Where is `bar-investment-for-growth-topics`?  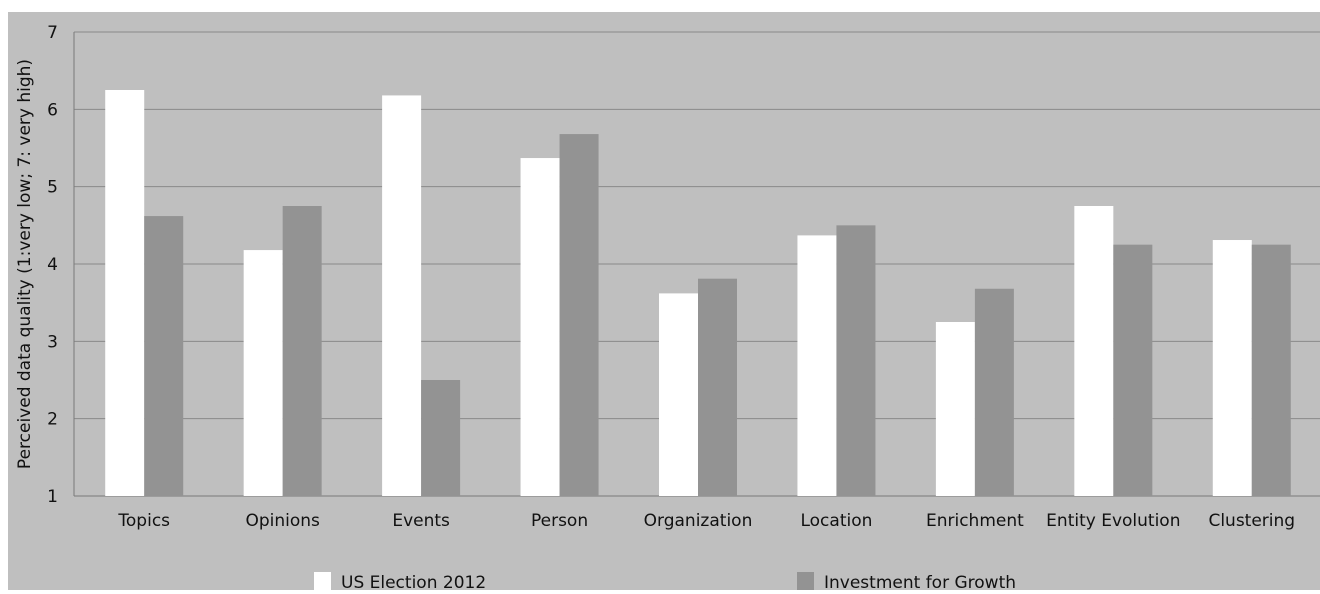
bar-investment-for-growth-topics is located at coordinates (164, 356).